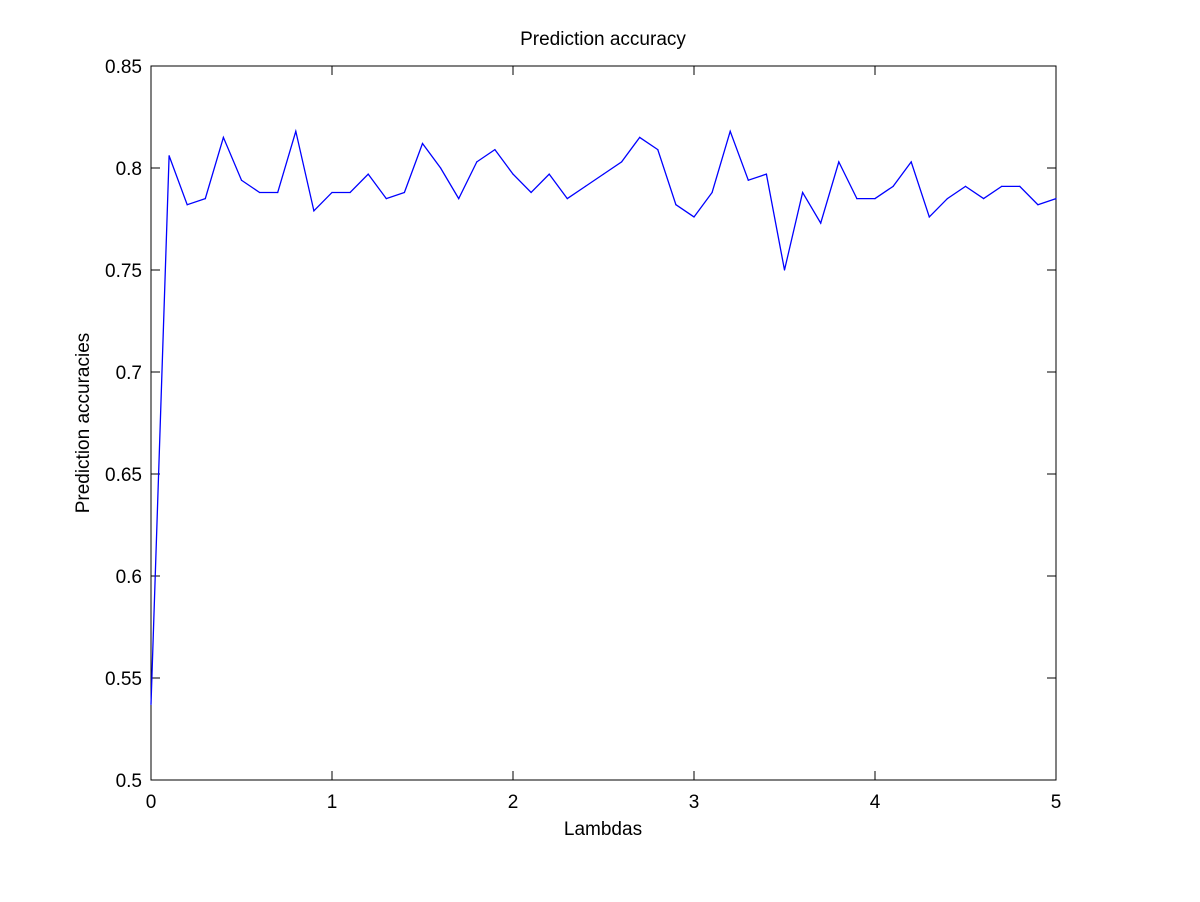 The width and height of the screenshot is (1200, 902). What do you see at coordinates (129, 781) in the screenshot?
I see `y-tick-label: 0.5` at bounding box center [129, 781].